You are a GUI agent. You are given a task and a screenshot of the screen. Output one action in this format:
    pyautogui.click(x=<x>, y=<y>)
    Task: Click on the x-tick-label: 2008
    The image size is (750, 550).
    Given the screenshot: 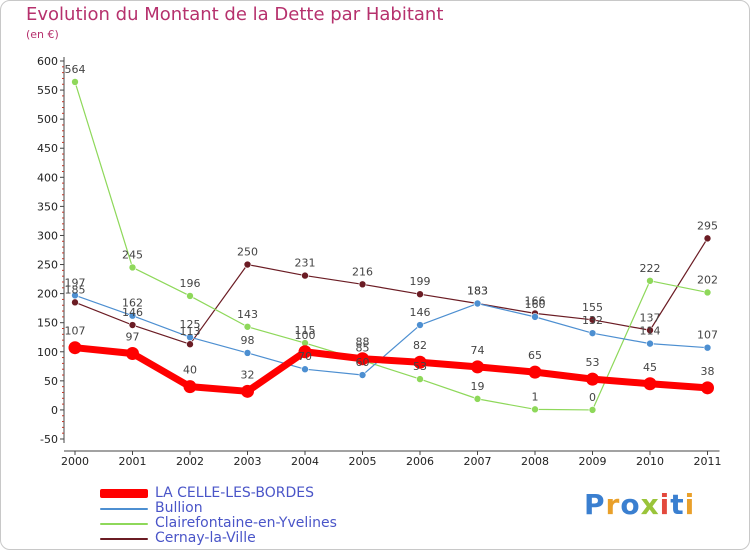 What is the action you would take?
    pyautogui.click(x=535, y=461)
    